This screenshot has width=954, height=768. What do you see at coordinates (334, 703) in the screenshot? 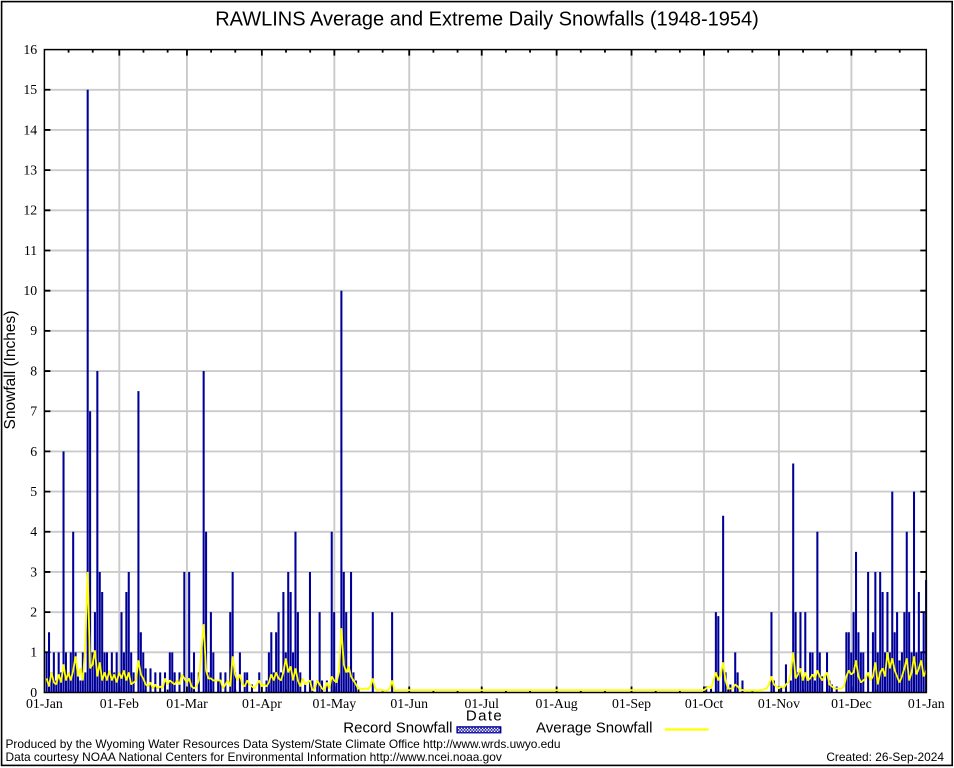
I see `svg-text: 01-May` at bounding box center [334, 703].